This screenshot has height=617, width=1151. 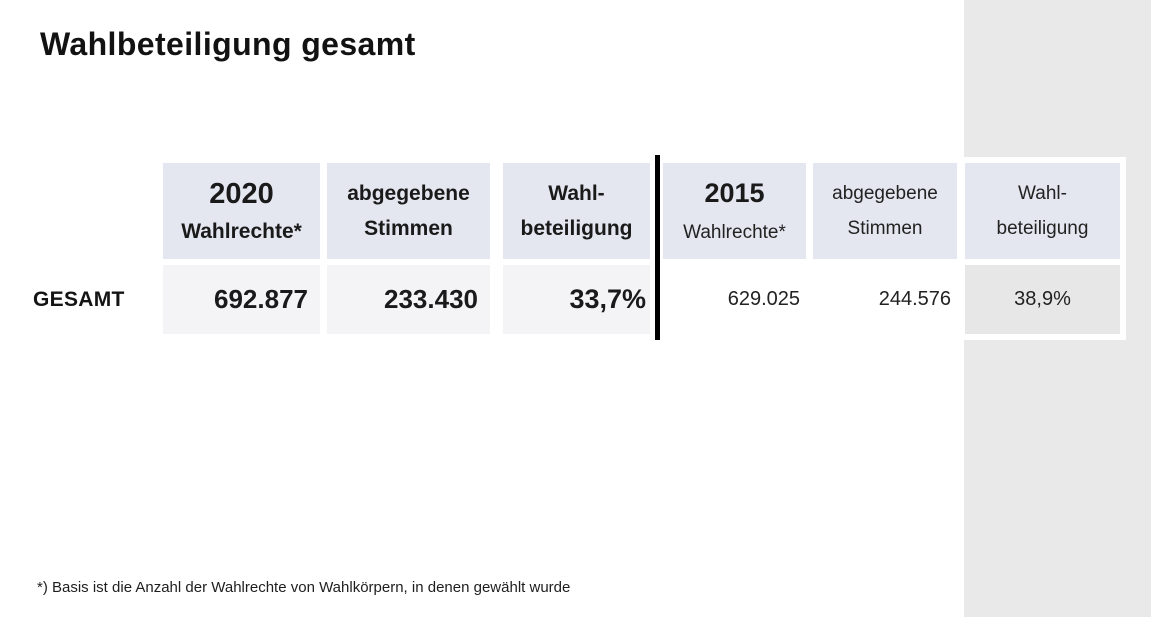 I want to click on header-year-2020: 2020, so click(x=241, y=194).